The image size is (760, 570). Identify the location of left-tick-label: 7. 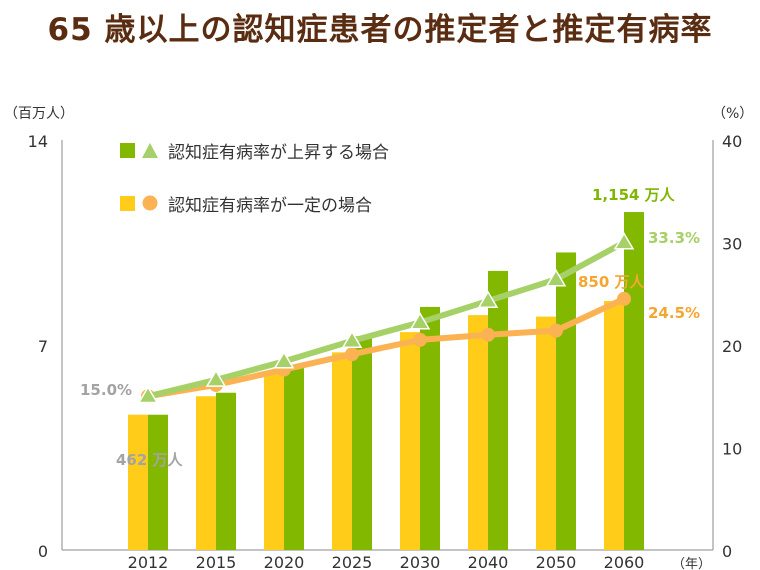
(43, 346).